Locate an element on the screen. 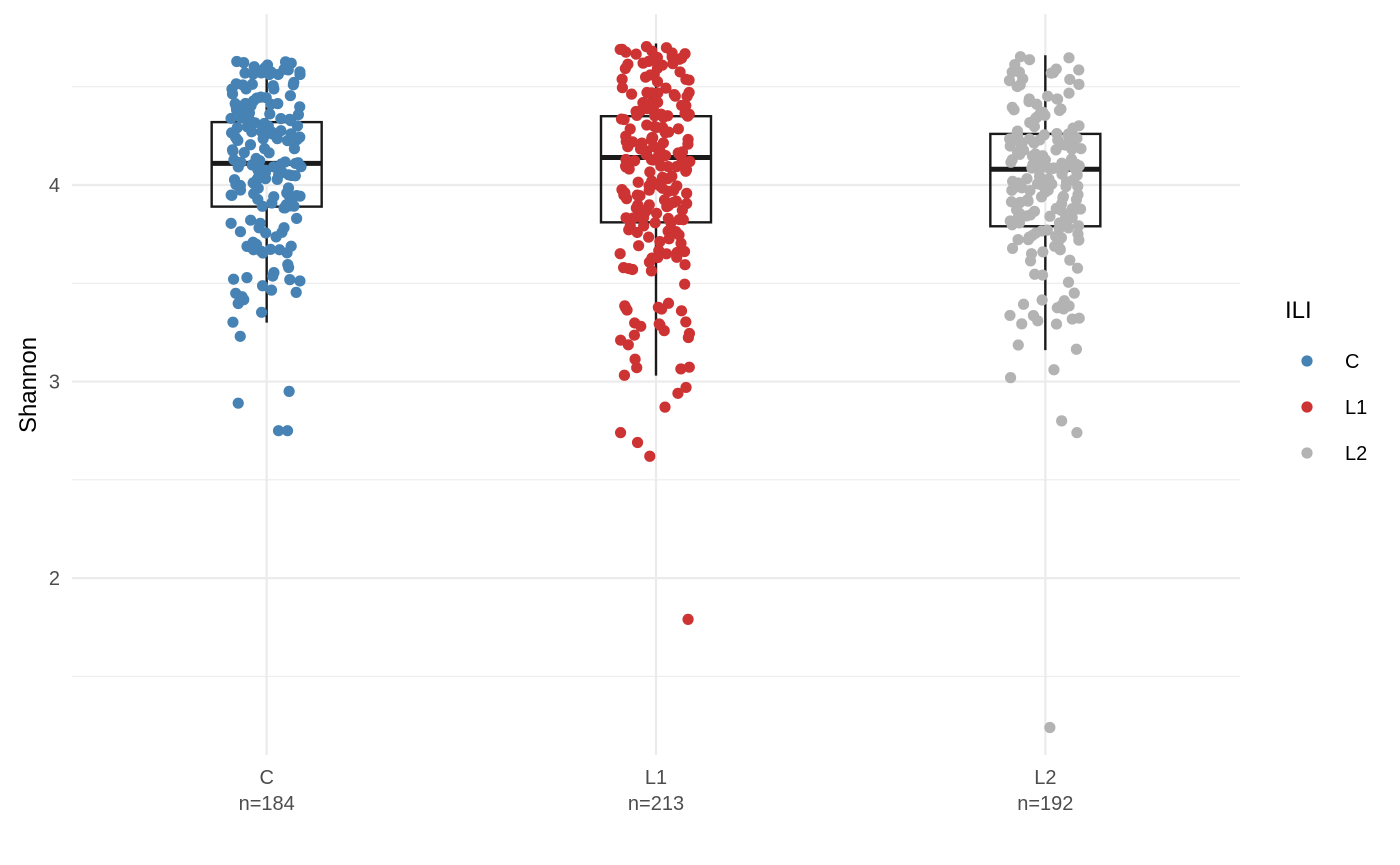 This screenshot has height=865, width=1400. legend-label: C is located at coordinates (1352, 362).